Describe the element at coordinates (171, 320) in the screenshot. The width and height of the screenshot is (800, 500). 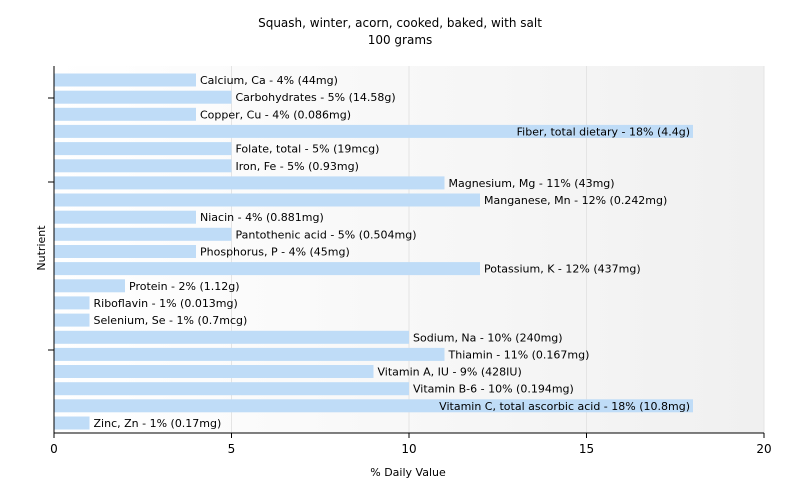
I see `bar-label: Selenium, Se - 1% (0.7mcg)` at that location.